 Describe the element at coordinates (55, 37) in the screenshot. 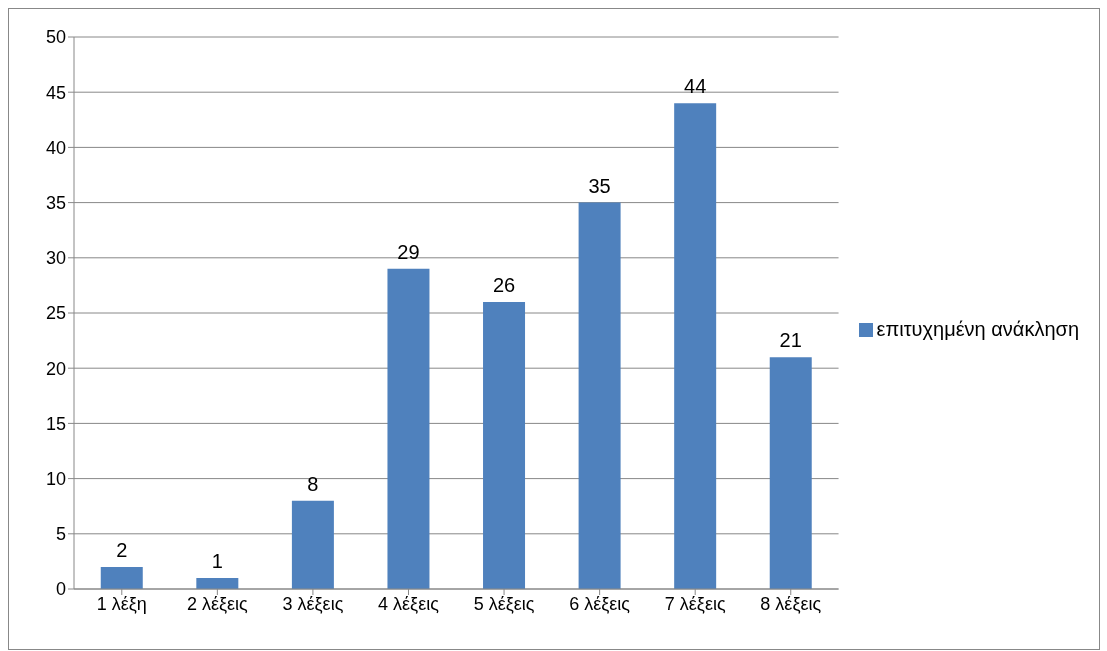

I see `y-tick-label: 50` at that location.